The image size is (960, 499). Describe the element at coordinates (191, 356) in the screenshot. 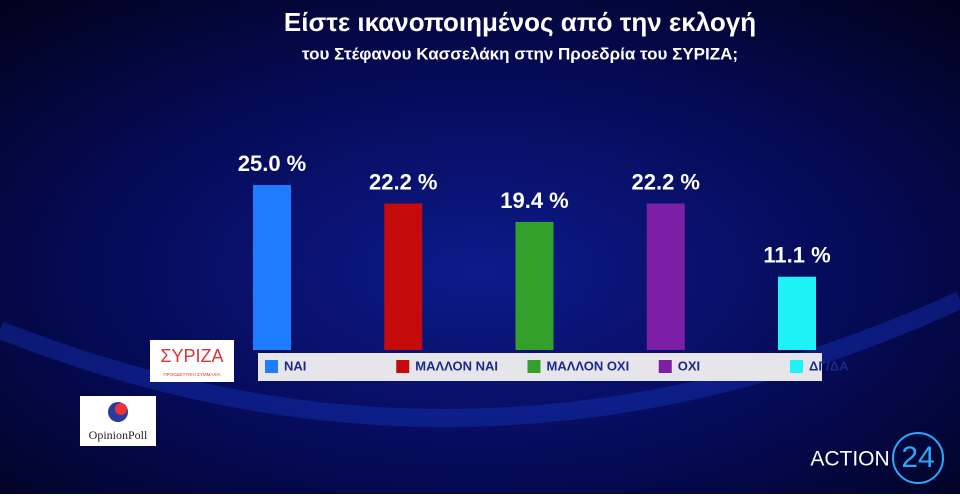

I see `party-logo-text: ΣΥΡΙΖΑ` at that location.